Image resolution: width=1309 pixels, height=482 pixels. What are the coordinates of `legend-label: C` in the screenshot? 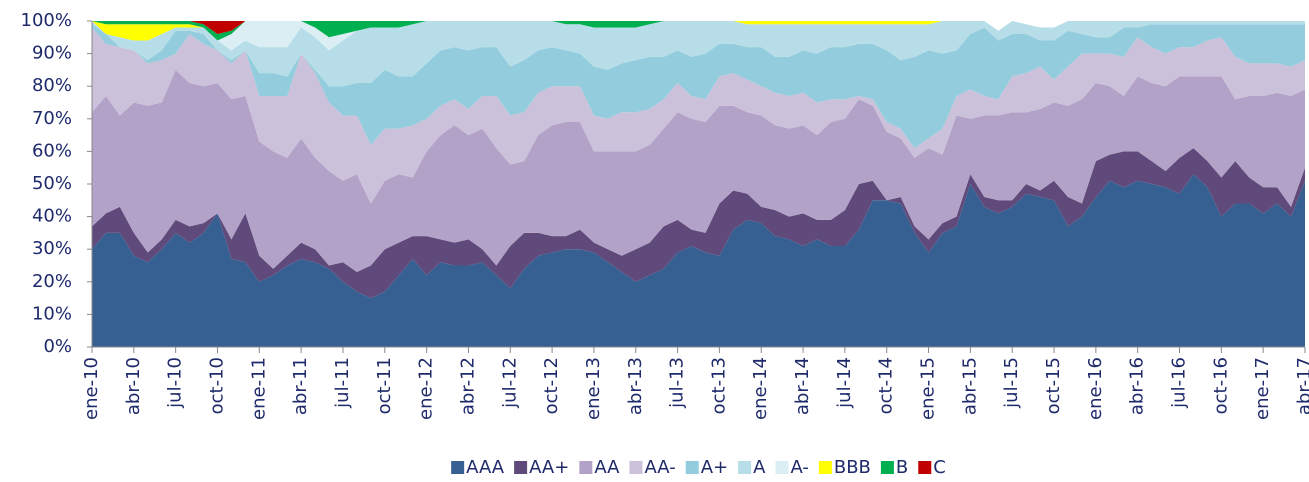 It's located at (939, 467).